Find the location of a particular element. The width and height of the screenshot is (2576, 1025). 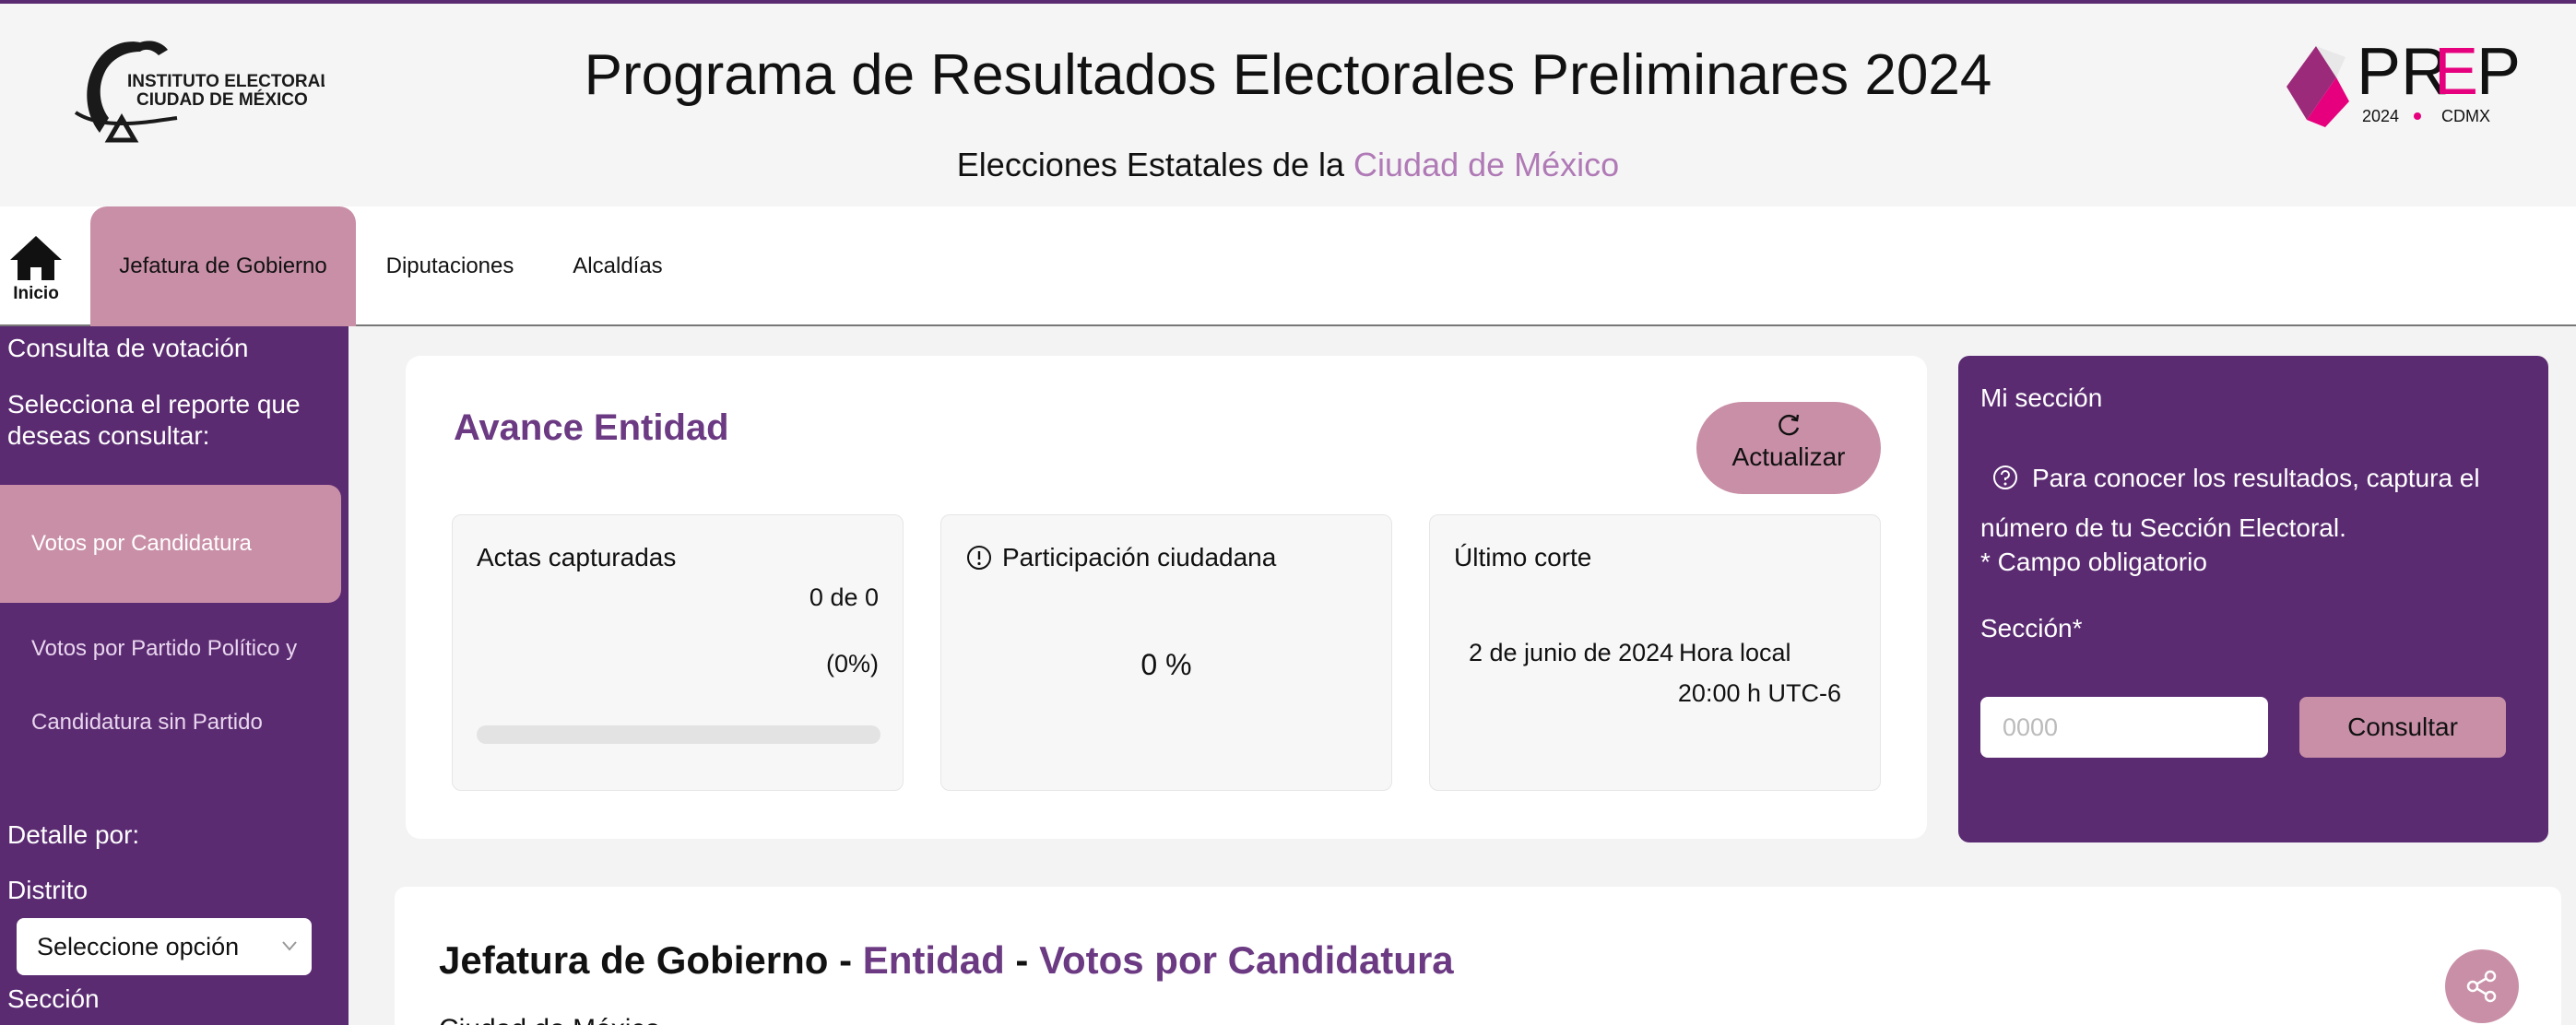

seccion-field-label: Sección* is located at coordinates (2031, 628).